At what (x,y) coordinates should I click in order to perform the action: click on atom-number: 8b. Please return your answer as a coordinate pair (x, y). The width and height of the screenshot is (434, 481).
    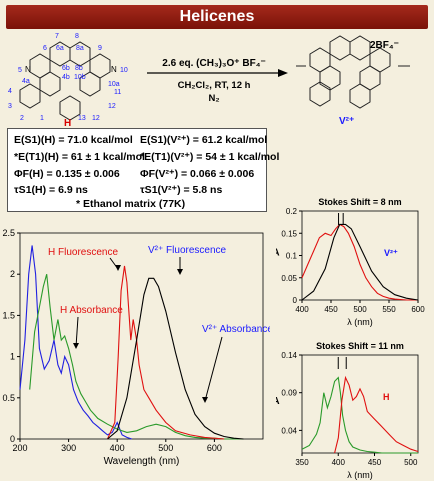
    Looking at the image, I should click on (79, 68).